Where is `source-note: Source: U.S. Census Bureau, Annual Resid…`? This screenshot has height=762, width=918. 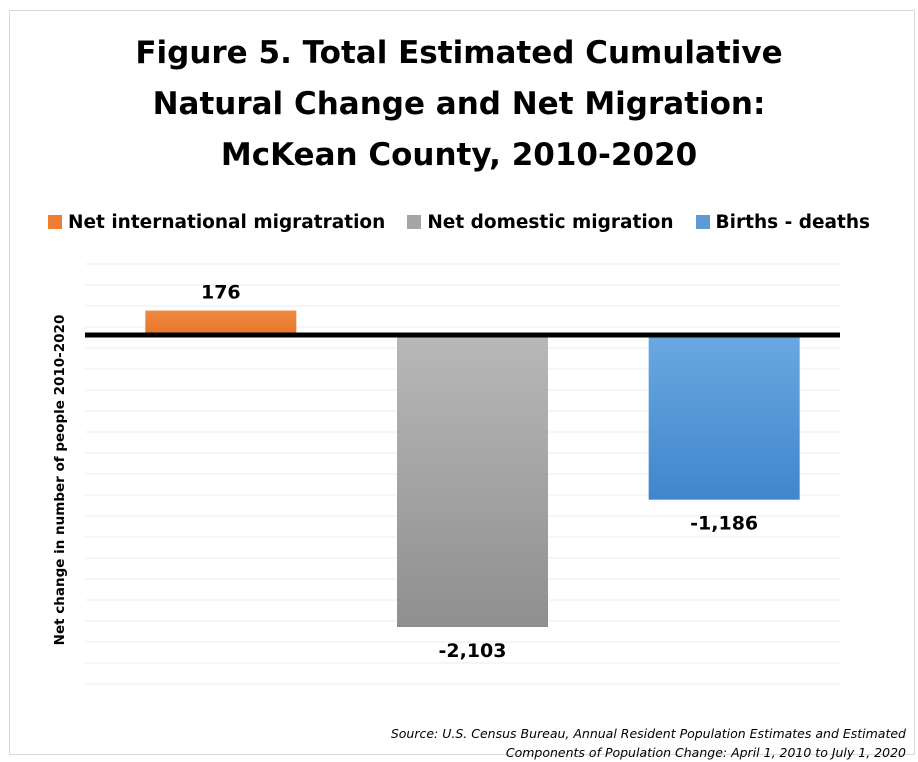 source-note: Source: U.S. Census Bureau, Annual Resid… is located at coordinates (648, 743).